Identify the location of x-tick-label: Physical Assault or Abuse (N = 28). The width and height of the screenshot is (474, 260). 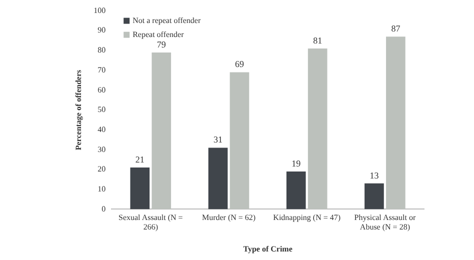
(385, 222).